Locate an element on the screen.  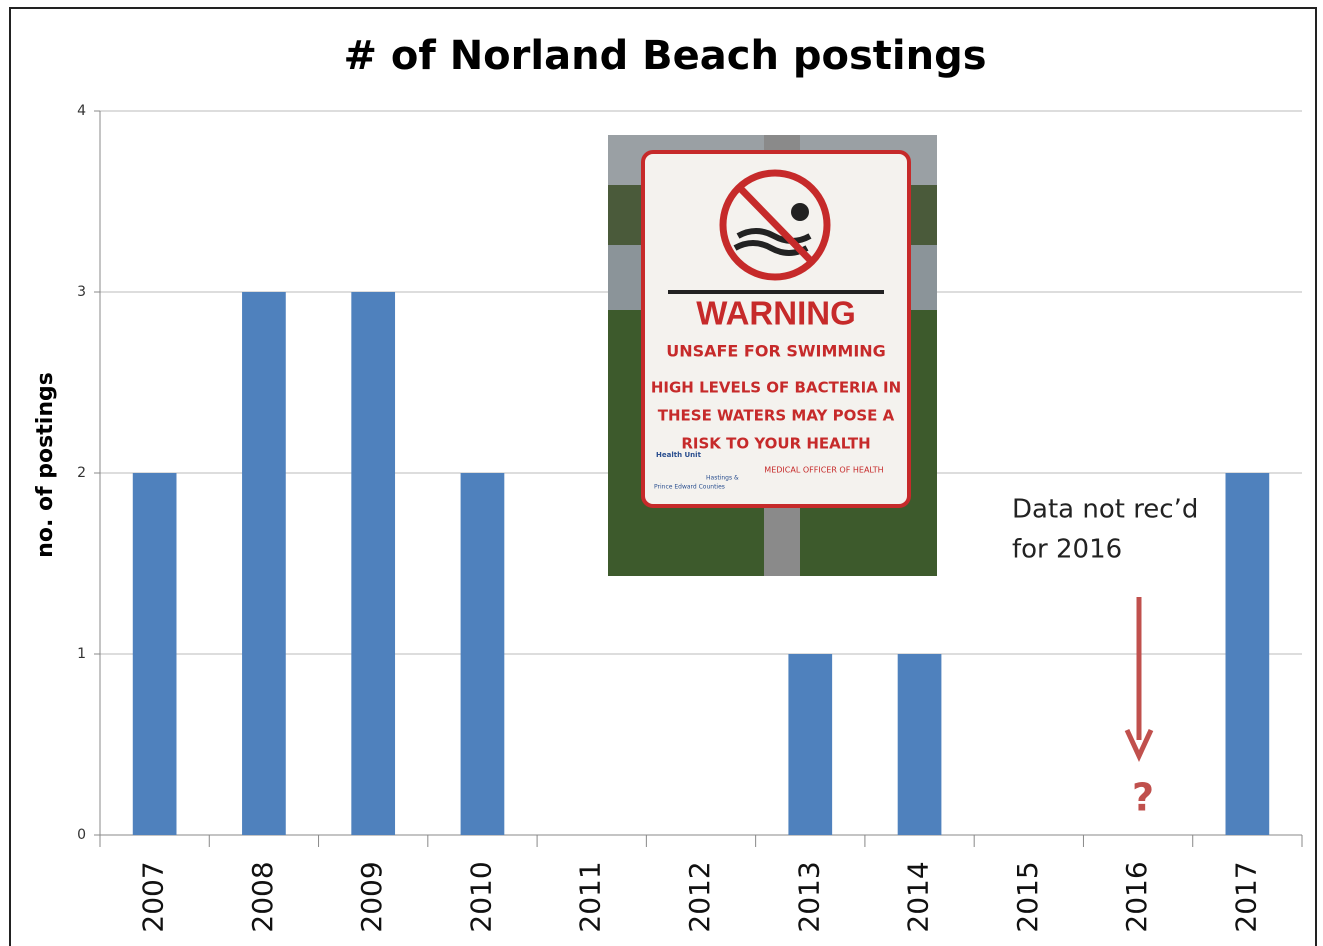
sign-text: UNSAFE FOR SWIMMING is located at coordinates (776, 351).